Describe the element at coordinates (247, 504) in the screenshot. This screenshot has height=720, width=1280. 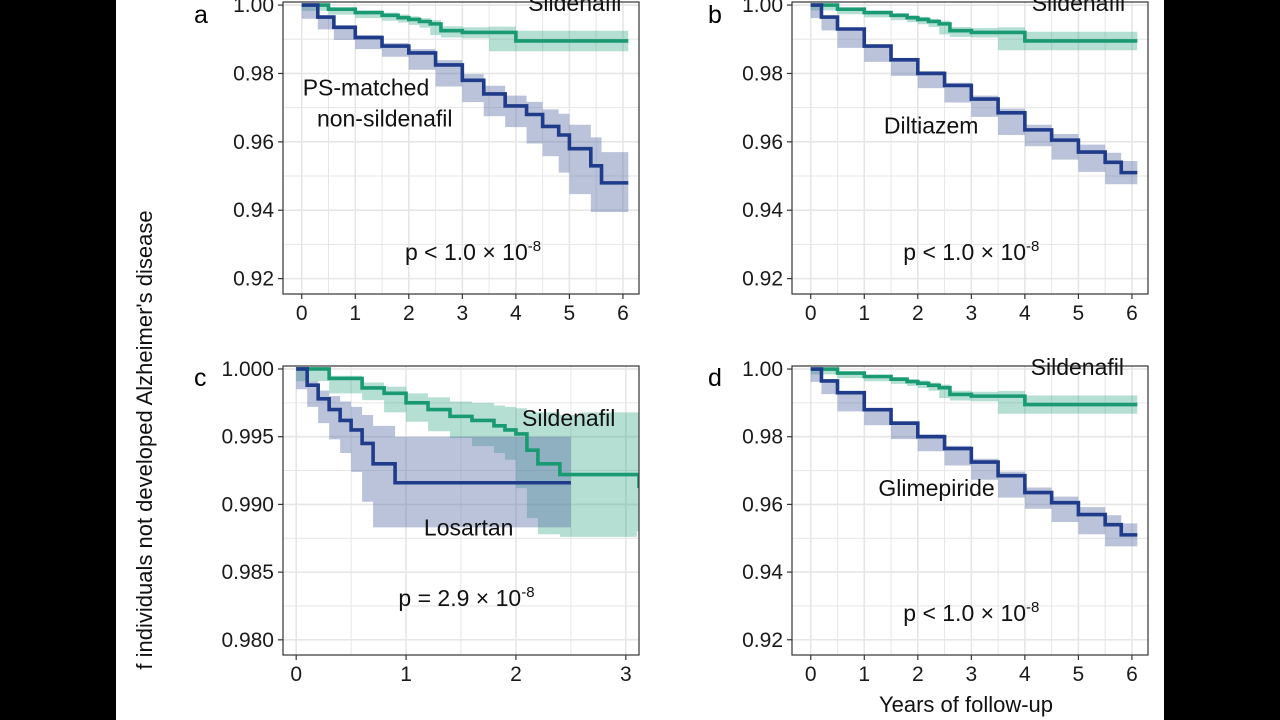
I see `y-tick-label: 0.990` at that location.